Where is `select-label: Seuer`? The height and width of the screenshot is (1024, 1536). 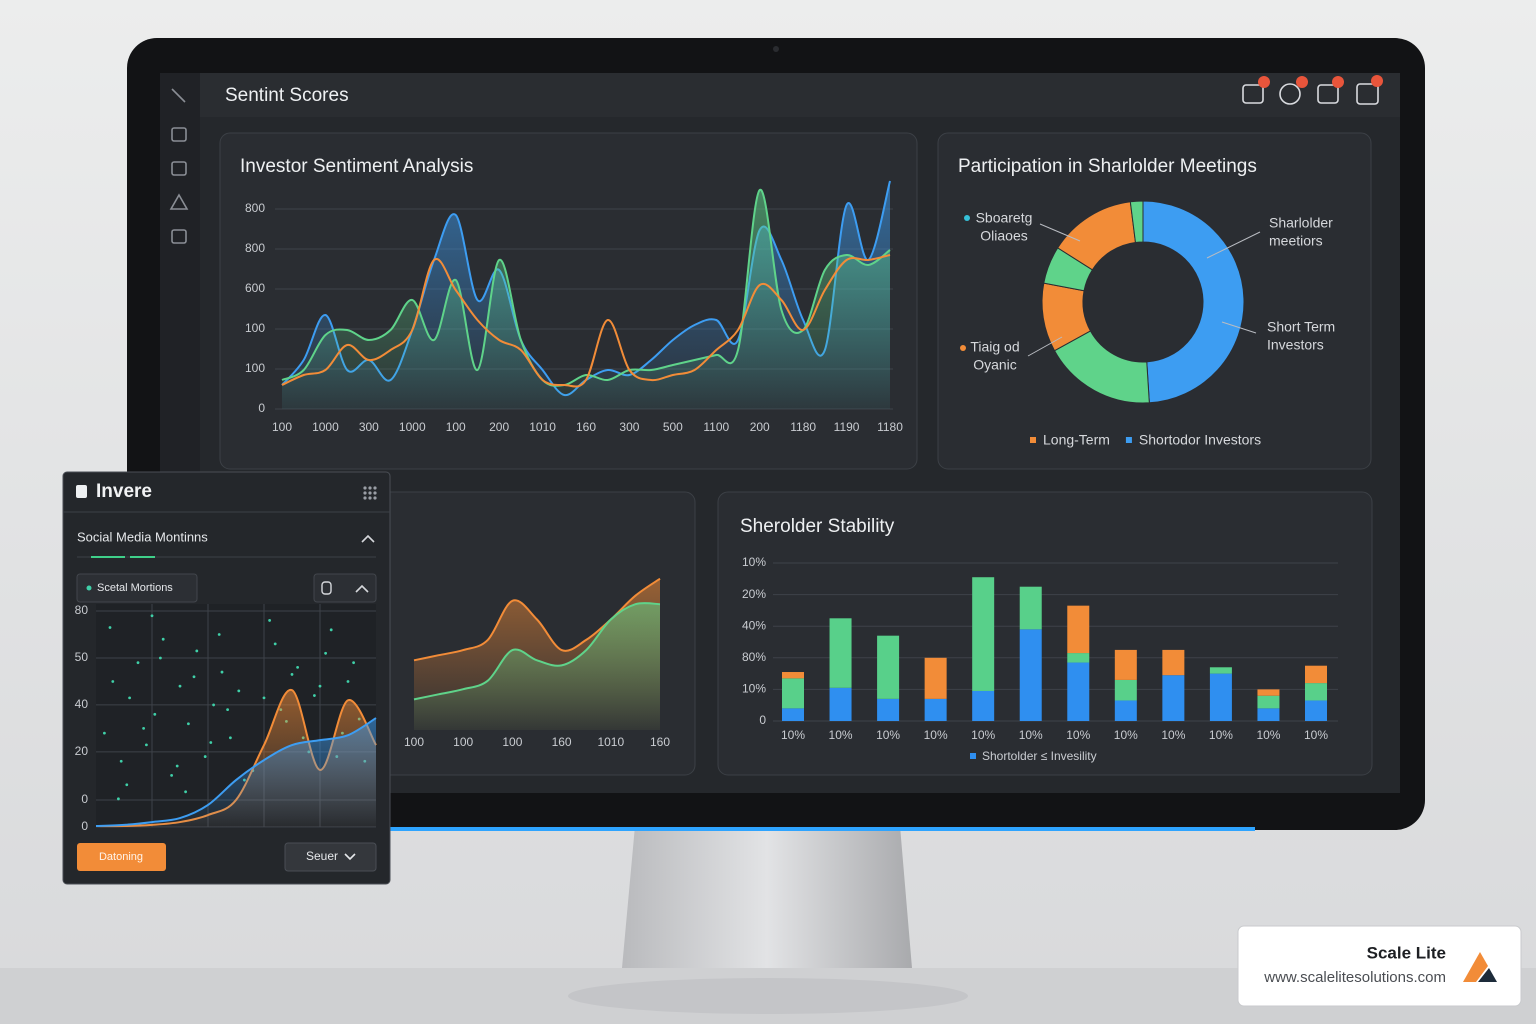
select-label: Seuer is located at coordinates (322, 856).